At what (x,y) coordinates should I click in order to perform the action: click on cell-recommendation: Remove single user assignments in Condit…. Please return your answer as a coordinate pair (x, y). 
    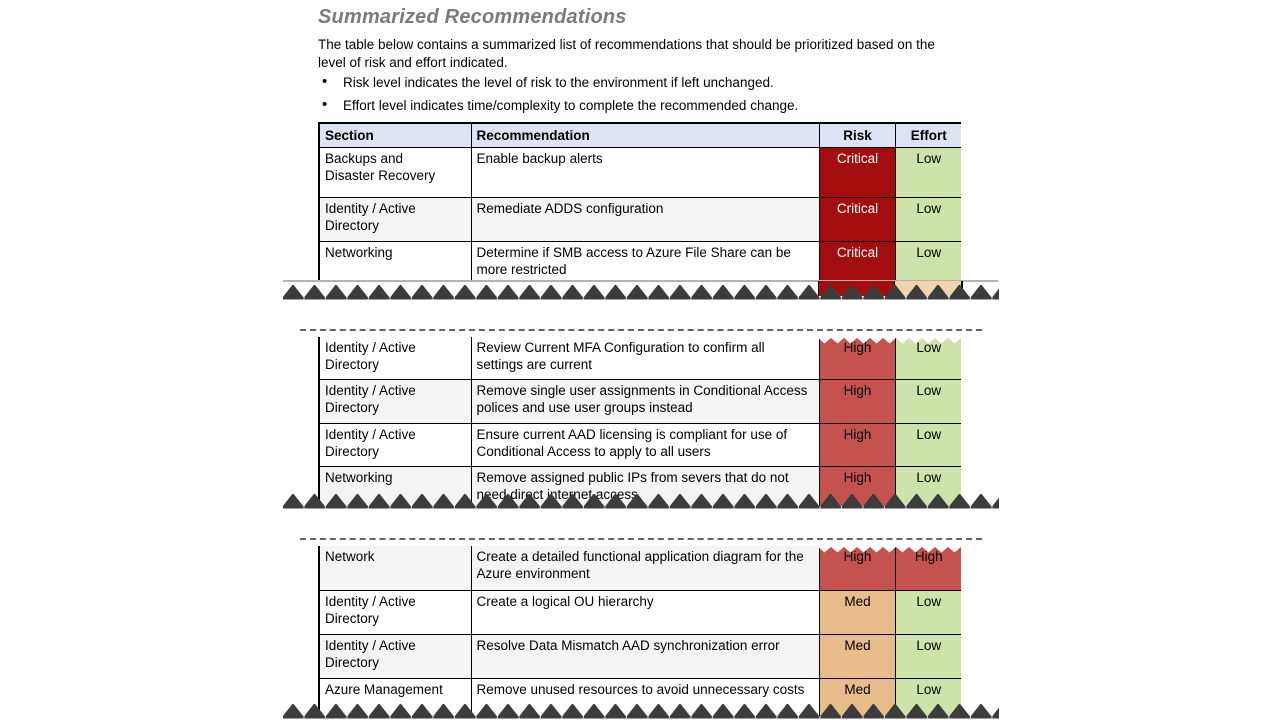
    Looking at the image, I should click on (645, 401).